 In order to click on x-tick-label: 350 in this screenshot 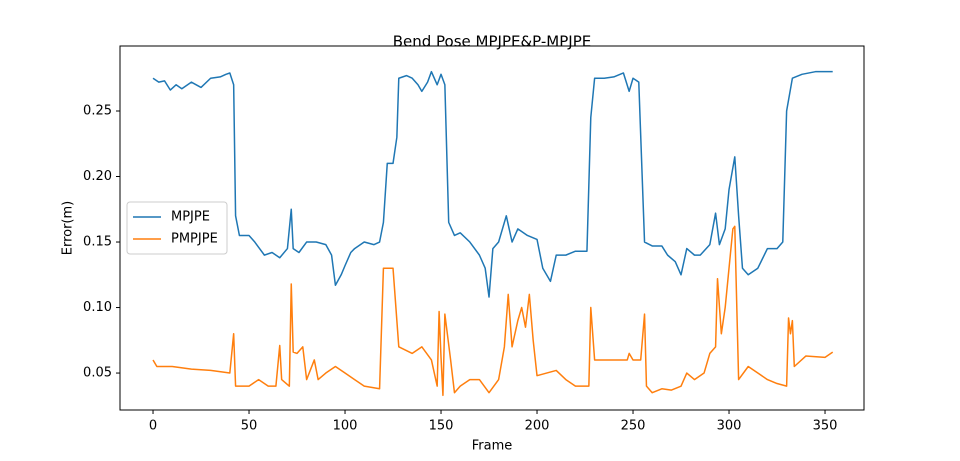, I will do `click(825, 426)`.